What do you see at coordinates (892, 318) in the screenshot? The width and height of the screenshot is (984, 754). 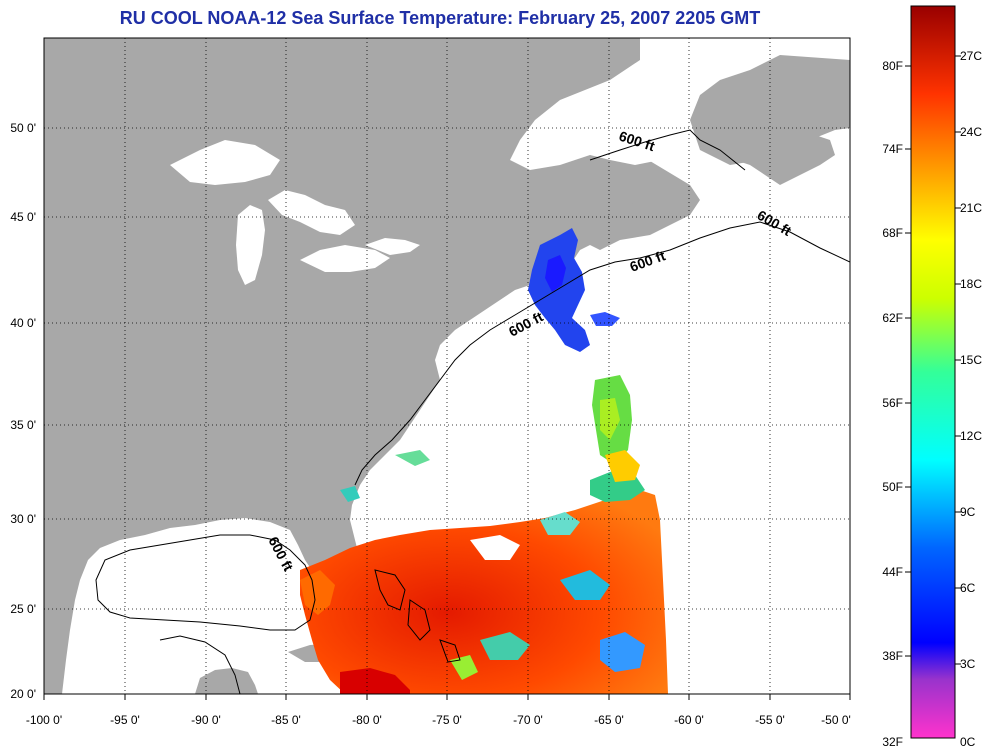 I see `colorbar-f-label: 62F` at bounding box center [892, 318].